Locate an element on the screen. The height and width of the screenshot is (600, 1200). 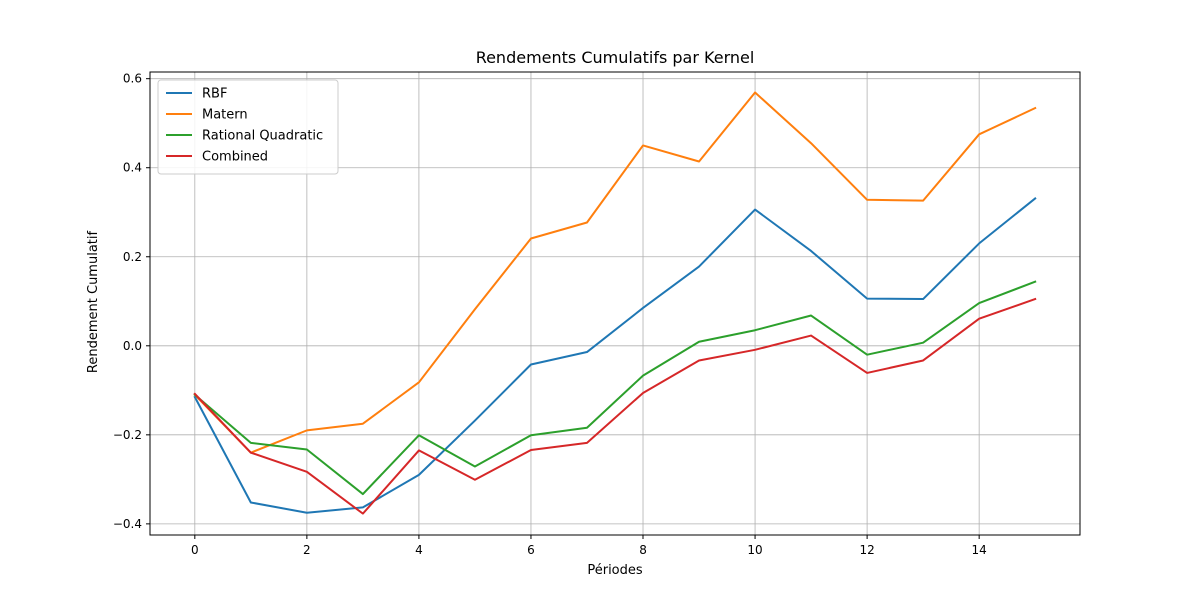
x-tick-label: 0 is located at coordinates (195, 550).